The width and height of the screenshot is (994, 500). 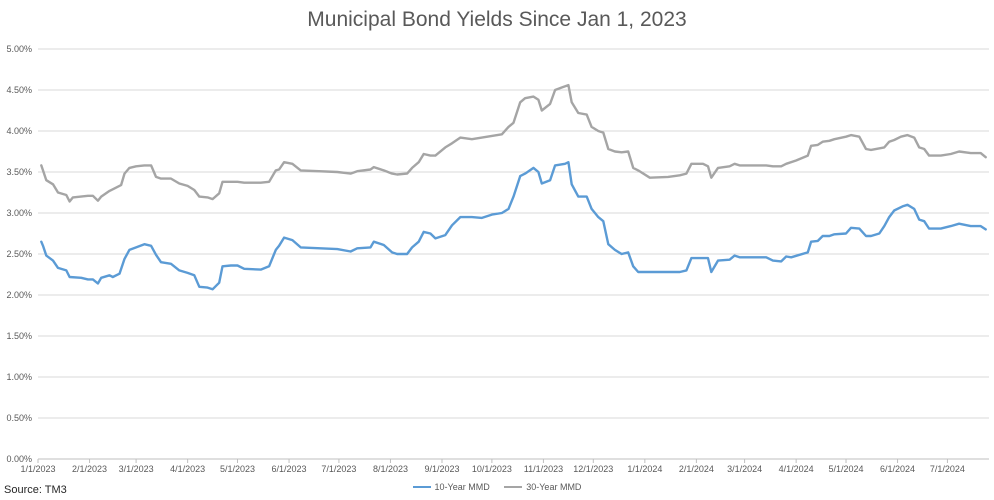 I want to click on x-tick-label: 6/1/2023, so click(x=289, y=469).